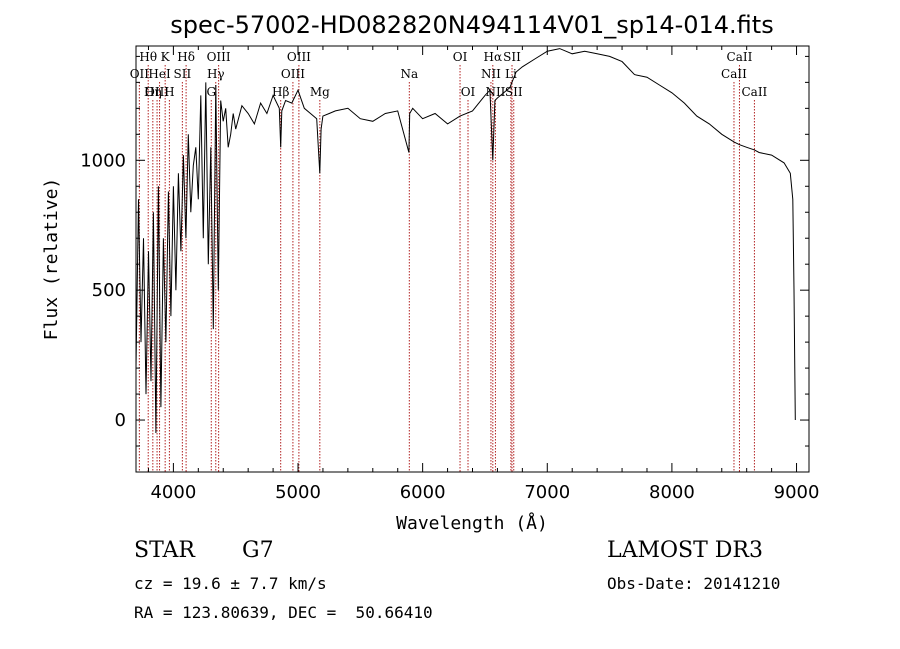 This screenshot has width=900, height=649. I want to click on x-tick-label: 9000, so click(797, 492).